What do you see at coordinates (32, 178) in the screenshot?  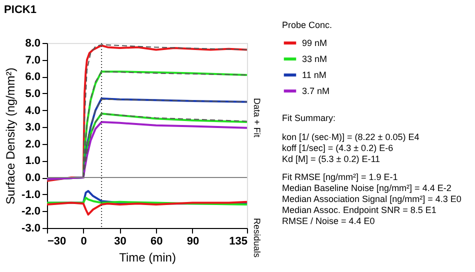 I see `y-tick-label: 0.0` at bounding box center [32, 178].